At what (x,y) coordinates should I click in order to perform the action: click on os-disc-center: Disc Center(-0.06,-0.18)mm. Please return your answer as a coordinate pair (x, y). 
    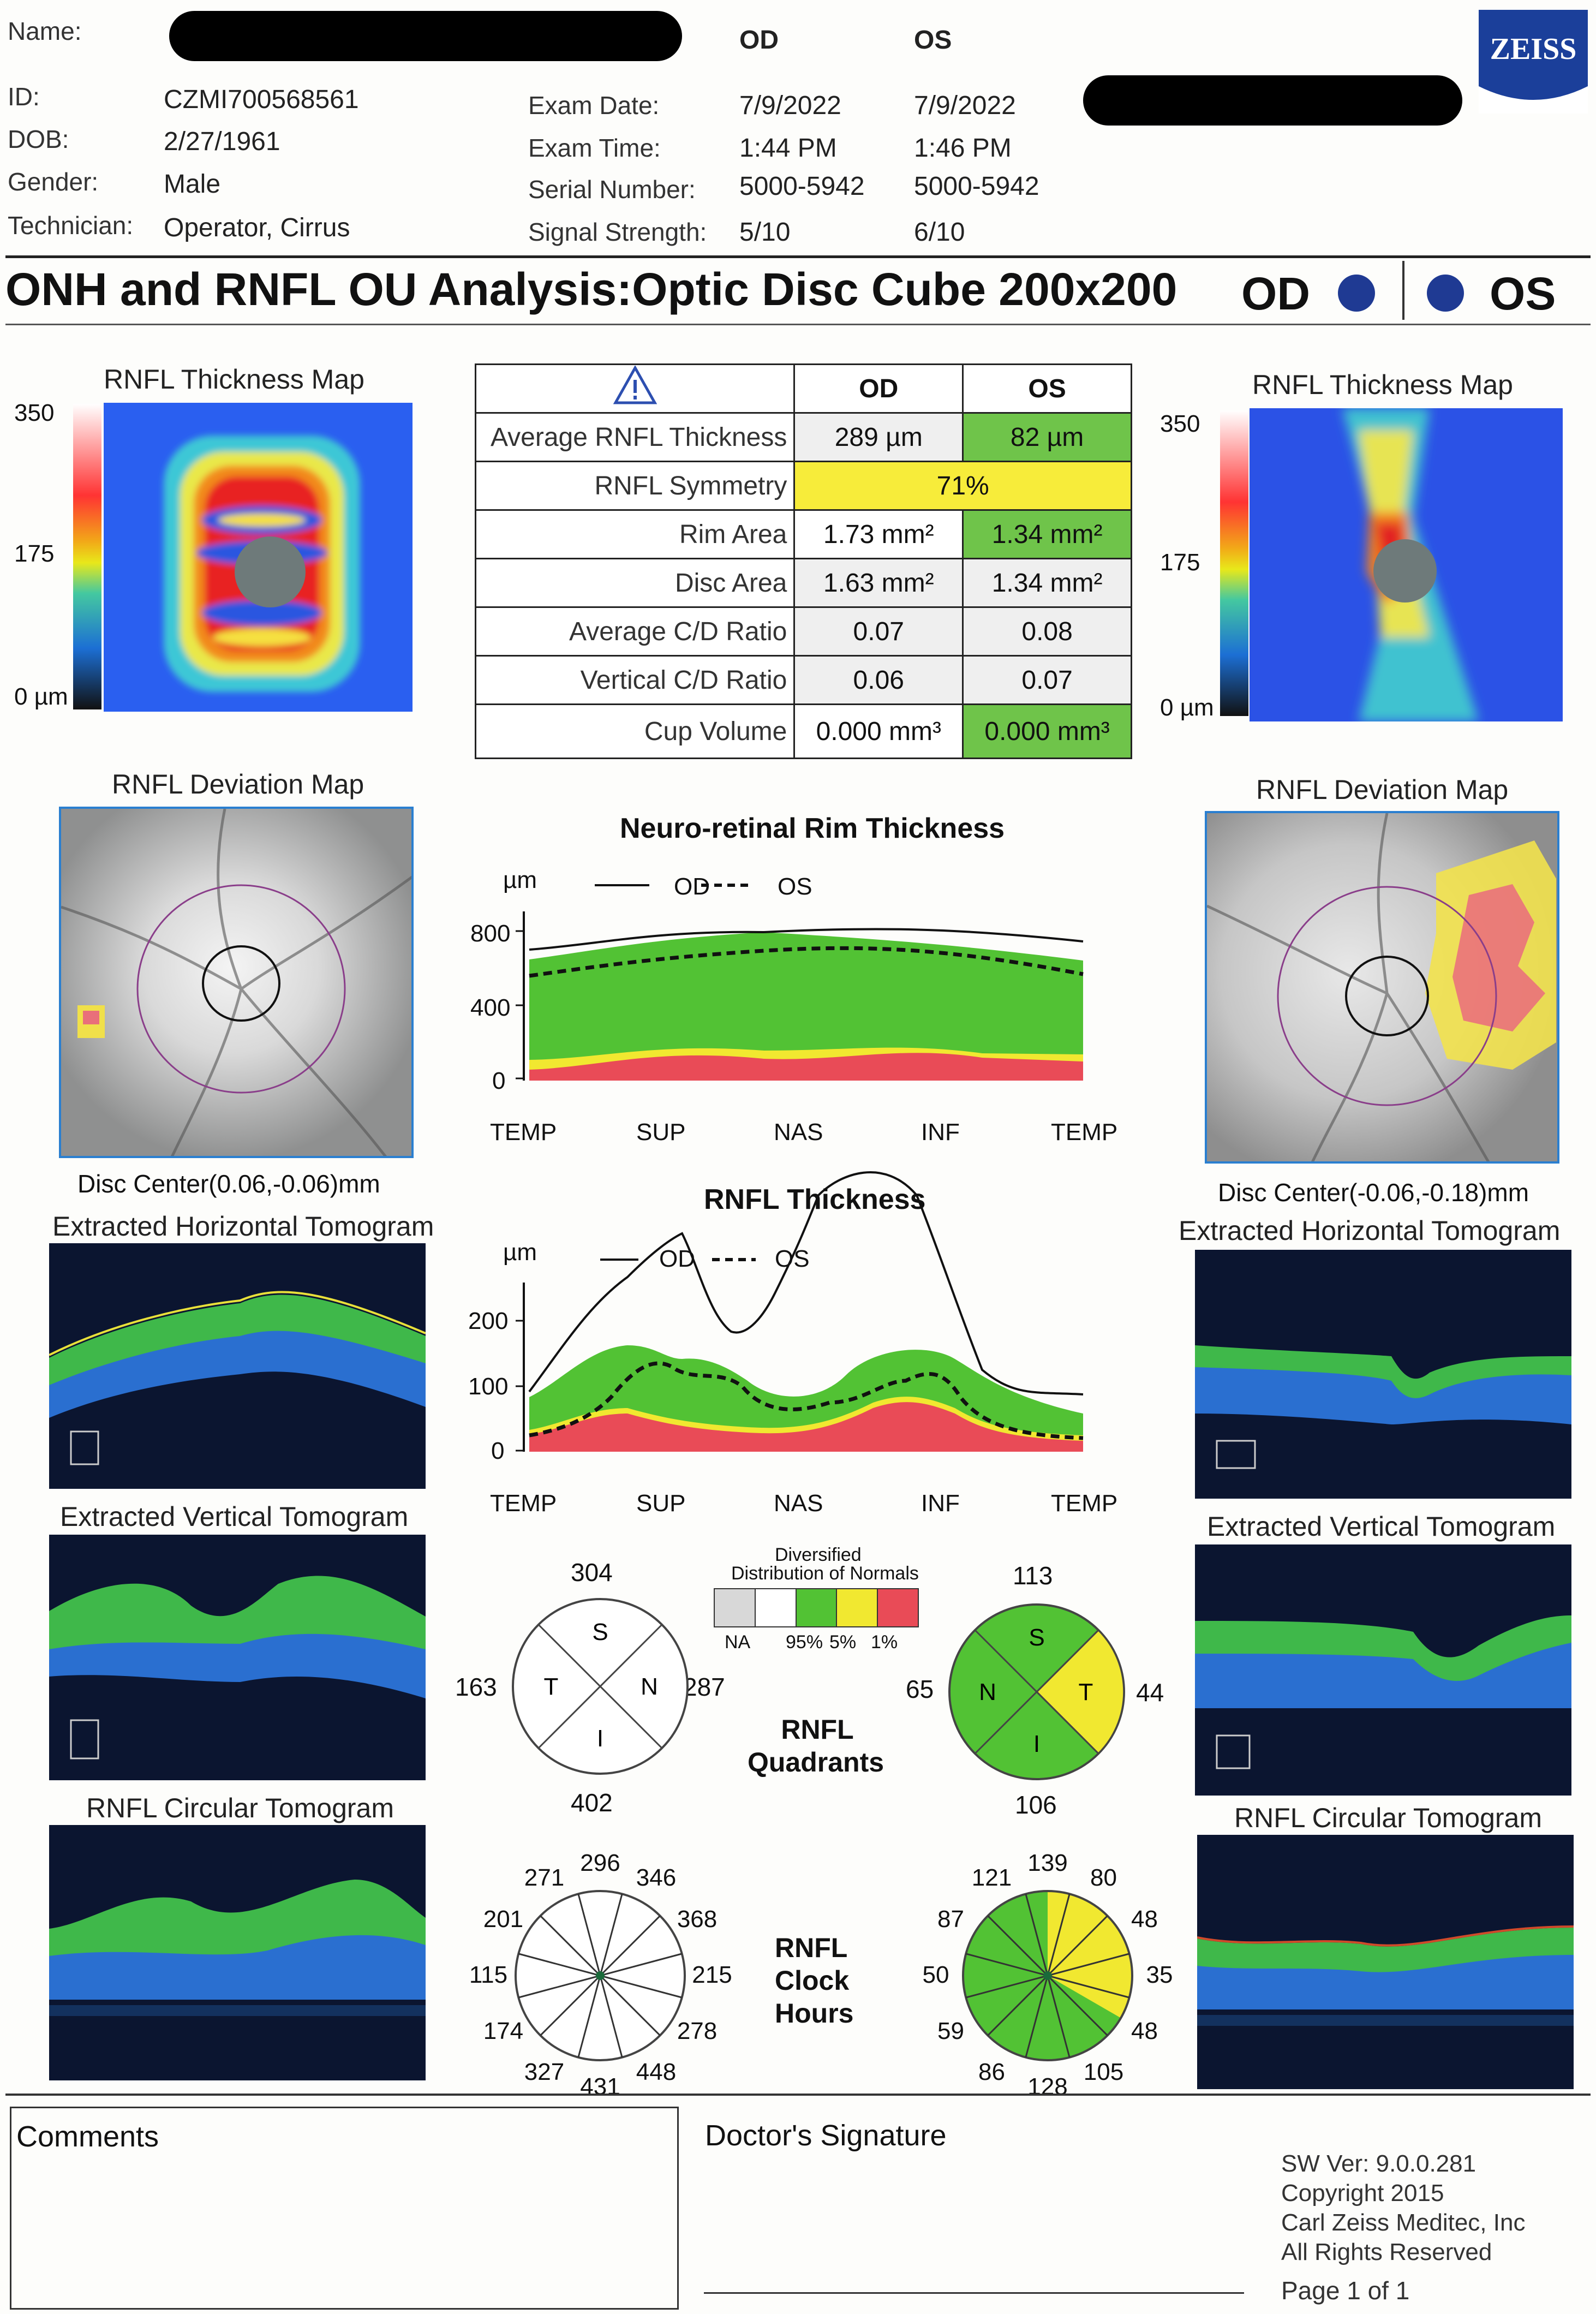
    Looking at the image, I should click on (1373, 1192).